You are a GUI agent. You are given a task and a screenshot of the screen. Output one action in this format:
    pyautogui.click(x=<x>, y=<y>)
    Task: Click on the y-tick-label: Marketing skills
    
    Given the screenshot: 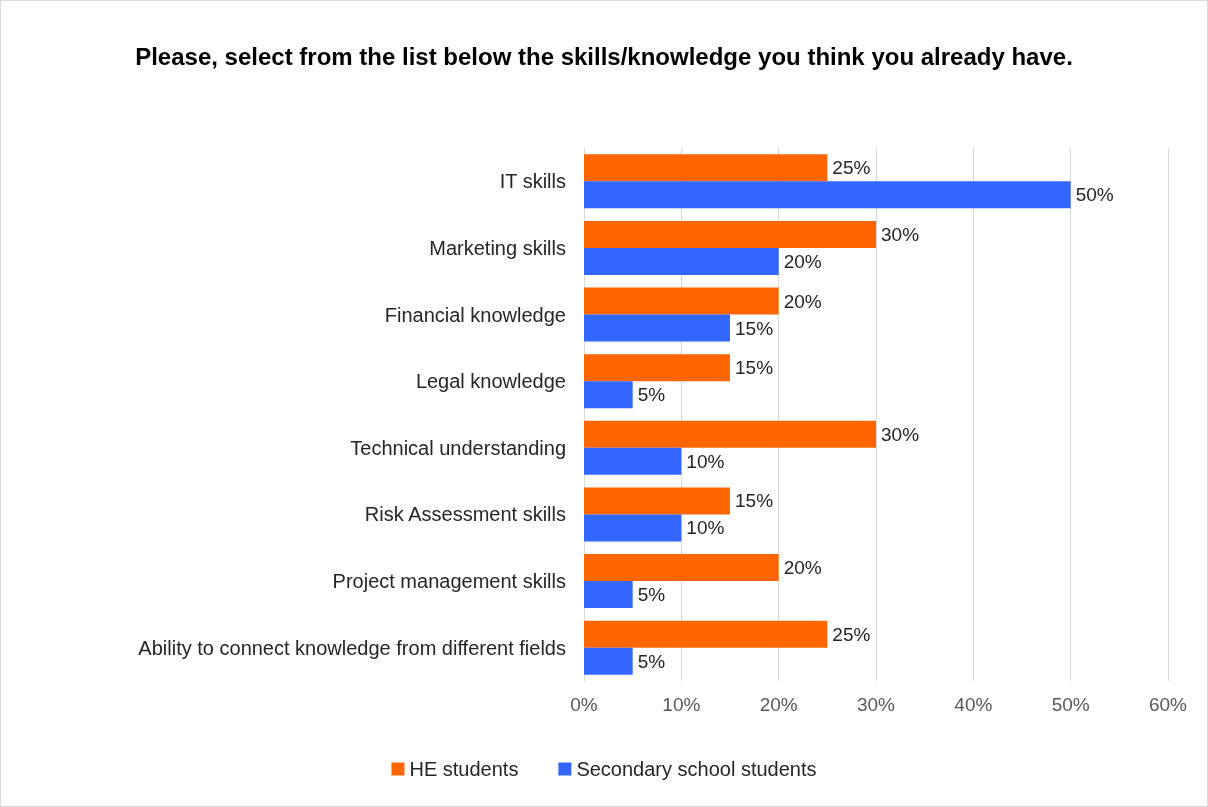 What is the action you would take?
    pyautogui.click(x=497, y=247)
    